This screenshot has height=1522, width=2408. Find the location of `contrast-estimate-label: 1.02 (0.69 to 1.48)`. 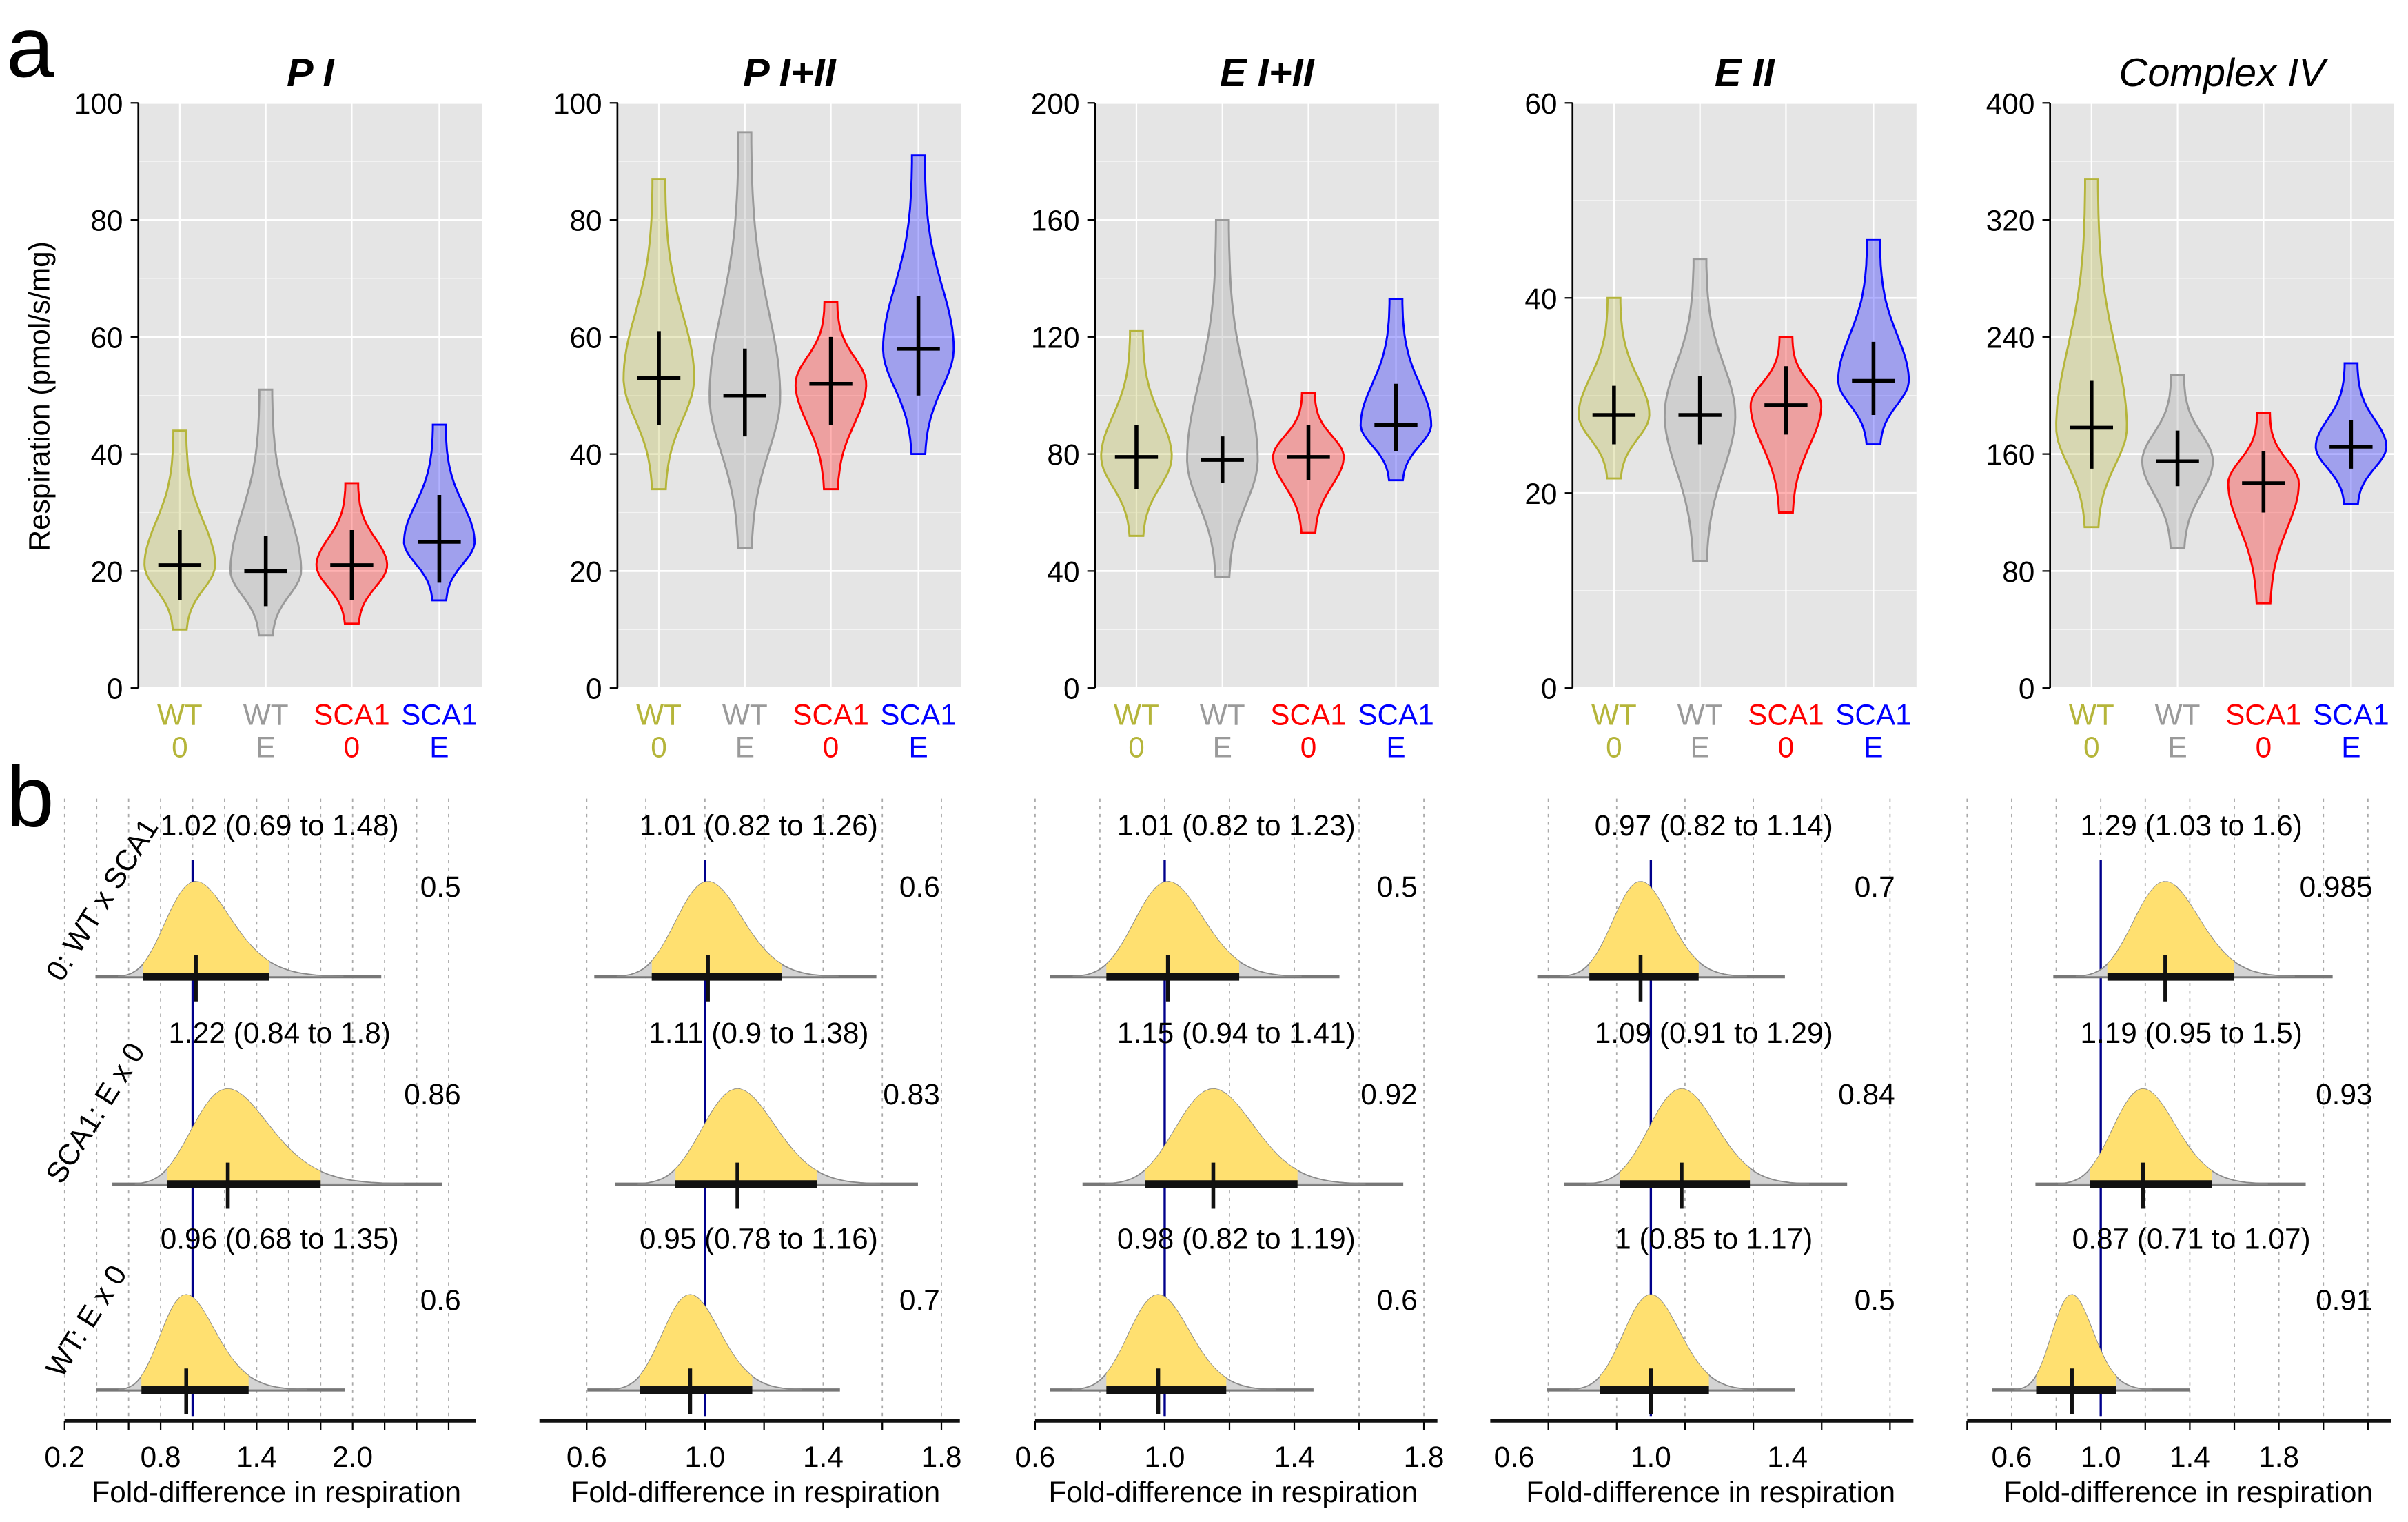

contrast-estimate-label: 1.02 (0.69 to 1.48) is located at coordinates (280, 825).